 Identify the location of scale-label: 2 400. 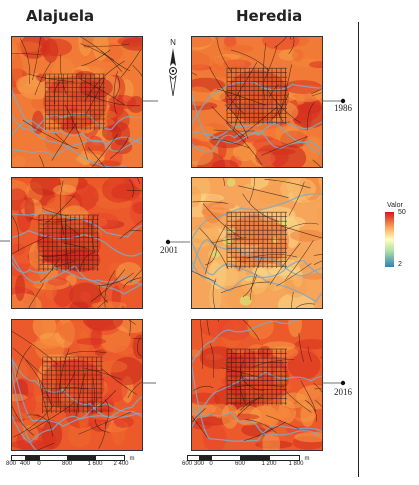
(121, 464).